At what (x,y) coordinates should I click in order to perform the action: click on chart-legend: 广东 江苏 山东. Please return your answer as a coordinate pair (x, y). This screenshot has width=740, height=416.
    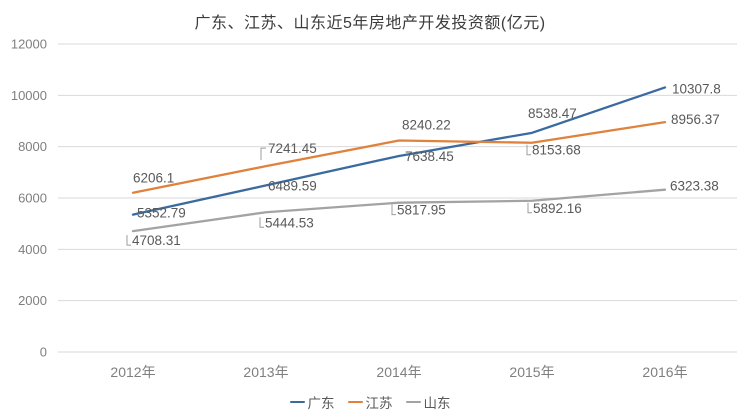
    Looking at the image, I should click on (370, 402).